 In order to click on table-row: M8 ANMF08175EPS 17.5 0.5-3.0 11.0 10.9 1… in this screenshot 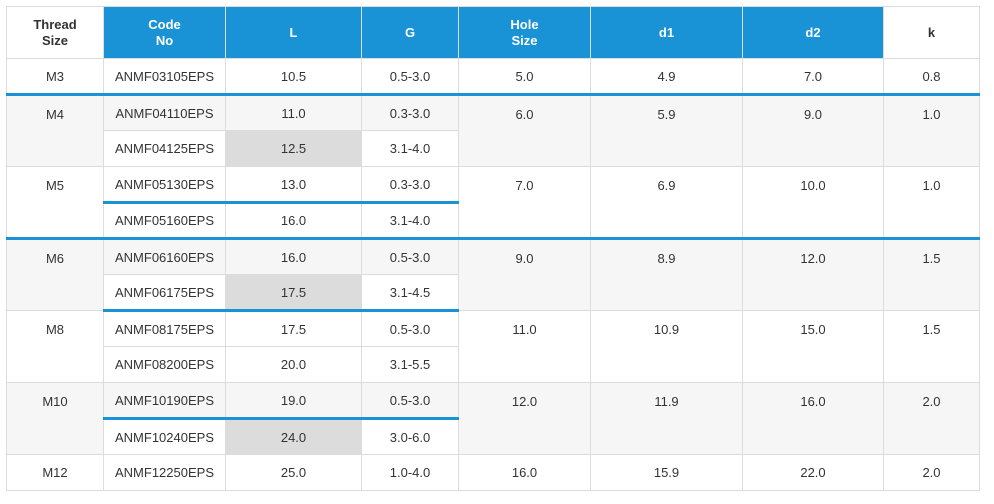, I will do `click(493, 346)`.